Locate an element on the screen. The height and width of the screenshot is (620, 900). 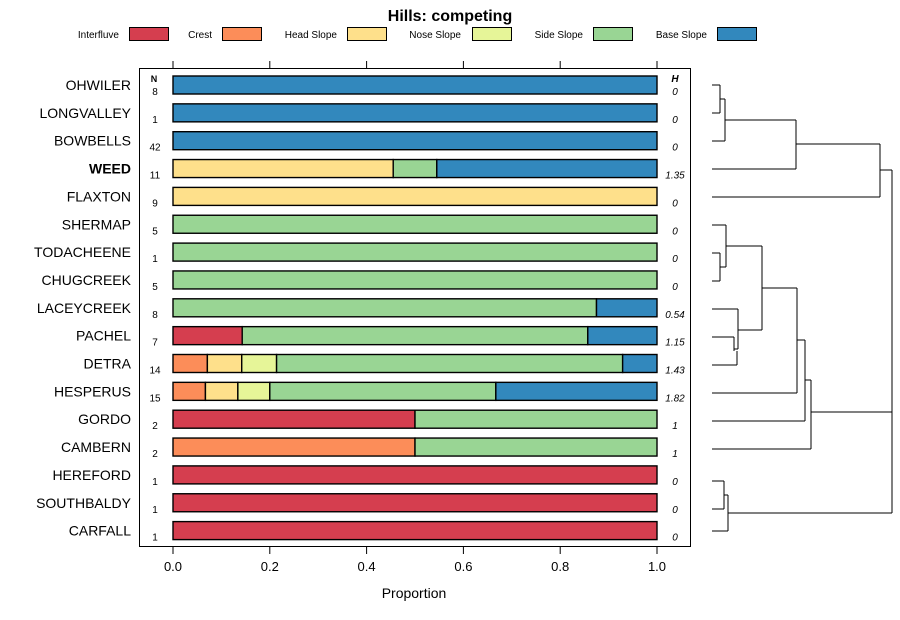
bar-segment-hesperus-side-slope is located at coordinates (383, 391).